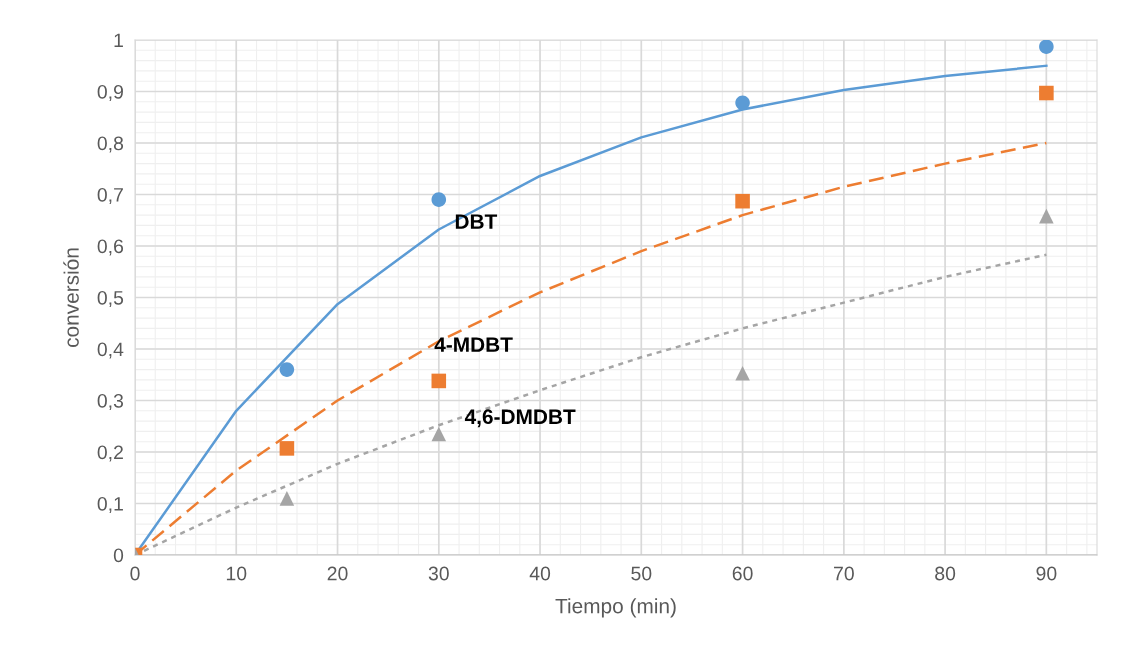 The width and height of the screenshot is (1123, 667). I want to click on annotation: 4-MDBT, so click(473, 344).